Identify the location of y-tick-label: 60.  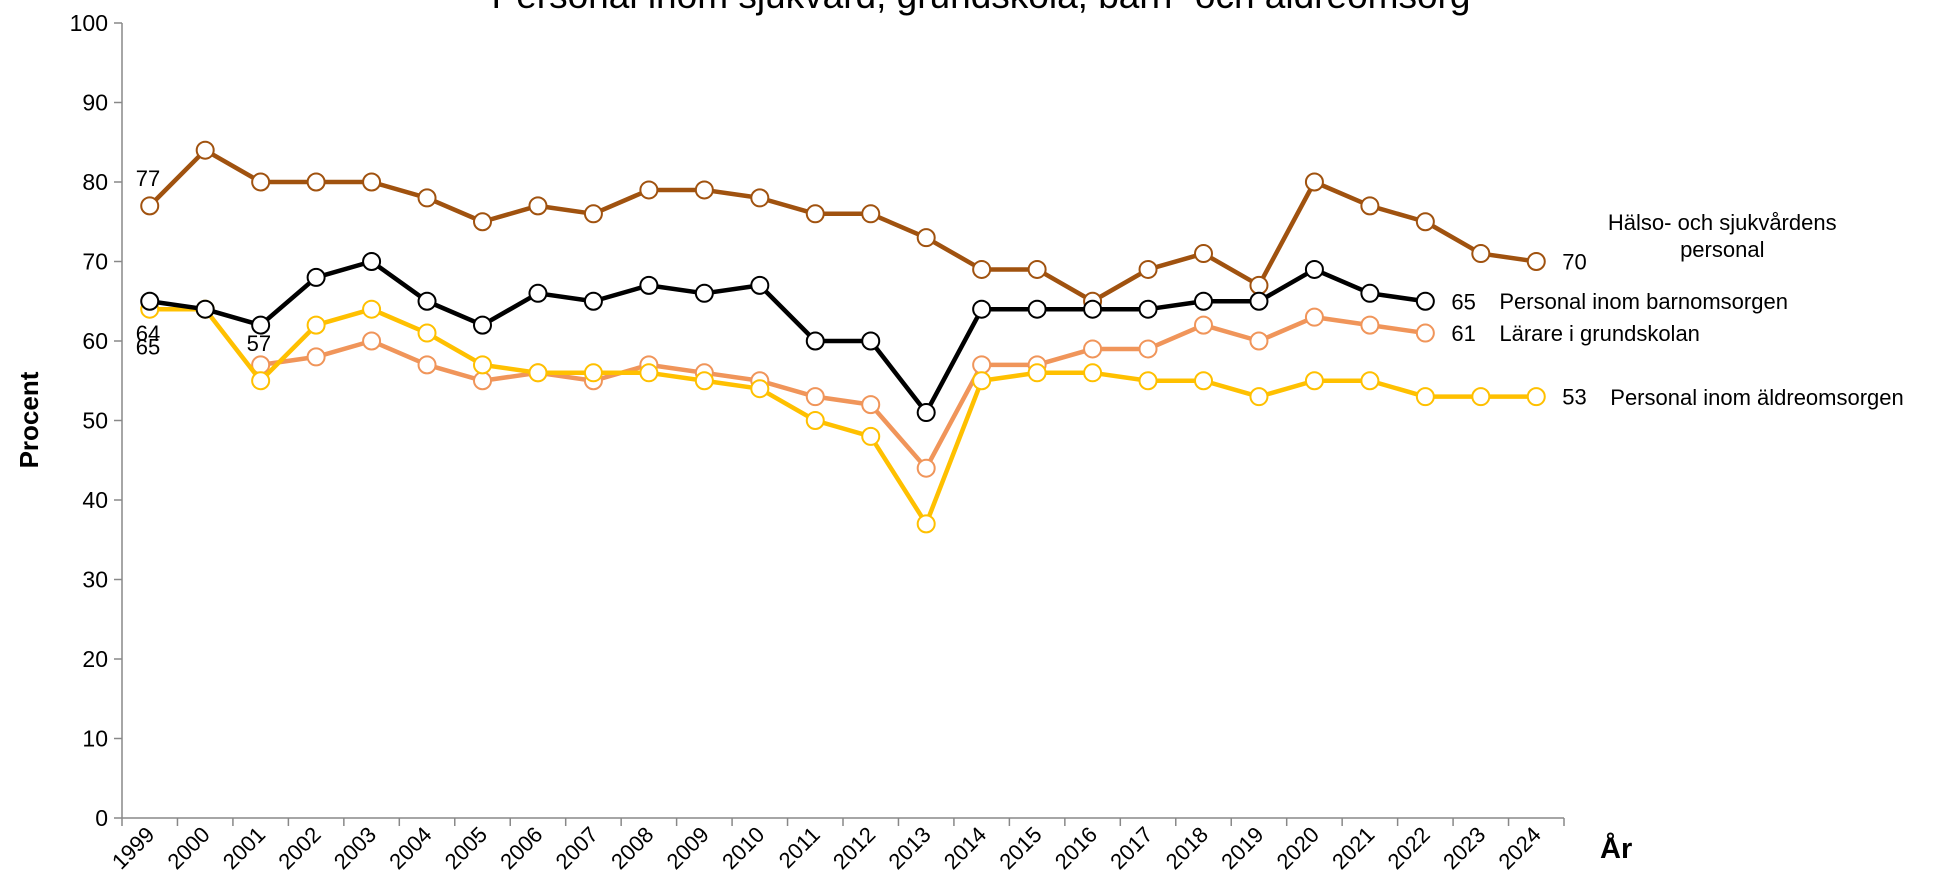
(95, 341).